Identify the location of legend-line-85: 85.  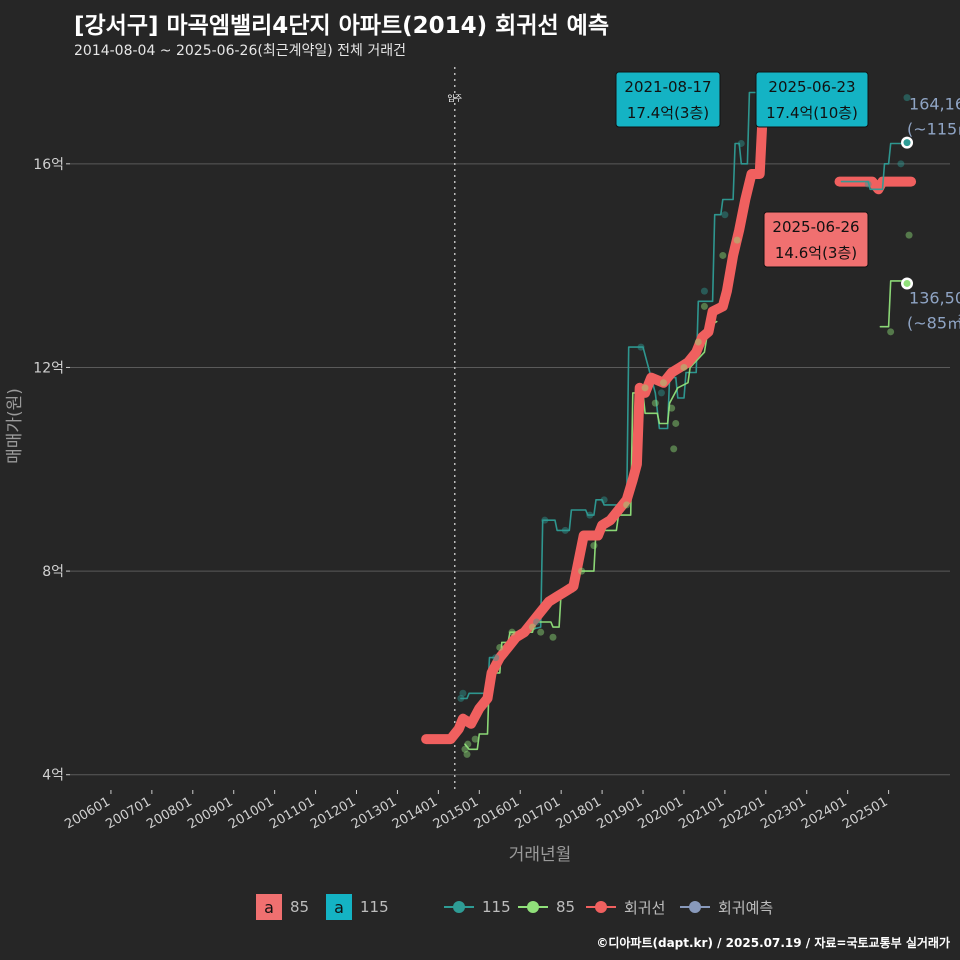
(546, 907).